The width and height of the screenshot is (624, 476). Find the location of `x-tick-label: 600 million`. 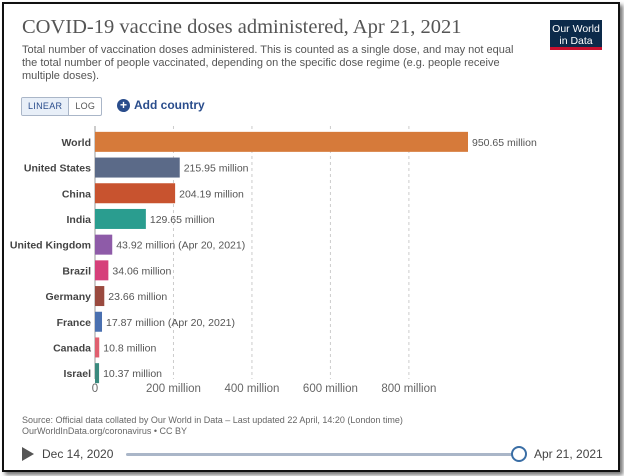

x-tick-label: 600 million is located at coordinates (330, 389).